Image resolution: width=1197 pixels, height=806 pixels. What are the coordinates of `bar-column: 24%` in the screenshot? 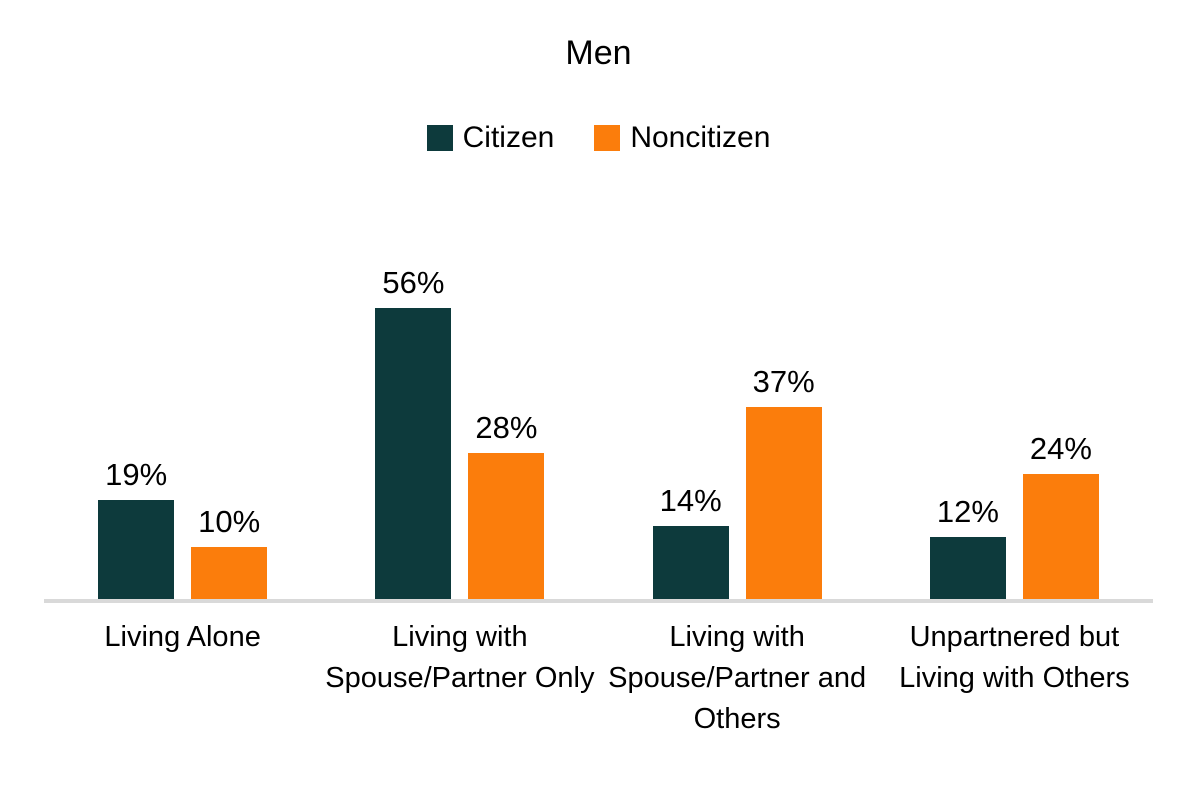 It's located at (1060, 515).